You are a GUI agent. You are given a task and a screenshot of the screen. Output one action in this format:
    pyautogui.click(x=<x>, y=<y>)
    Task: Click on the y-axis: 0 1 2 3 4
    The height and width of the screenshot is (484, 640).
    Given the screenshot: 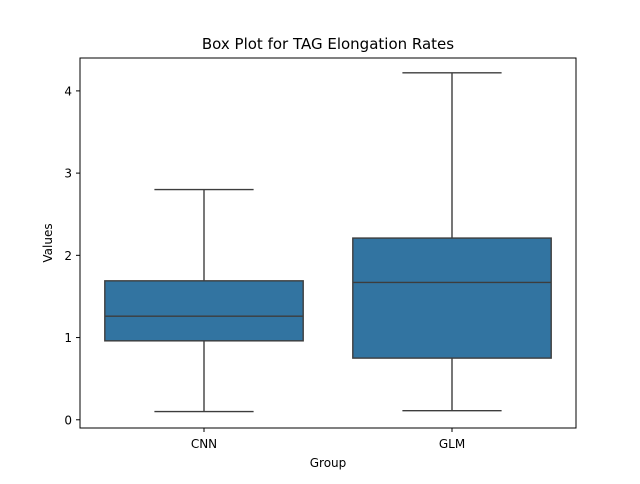 What is the action you would take?
    pyautogui.click(x=72, y=255)
    